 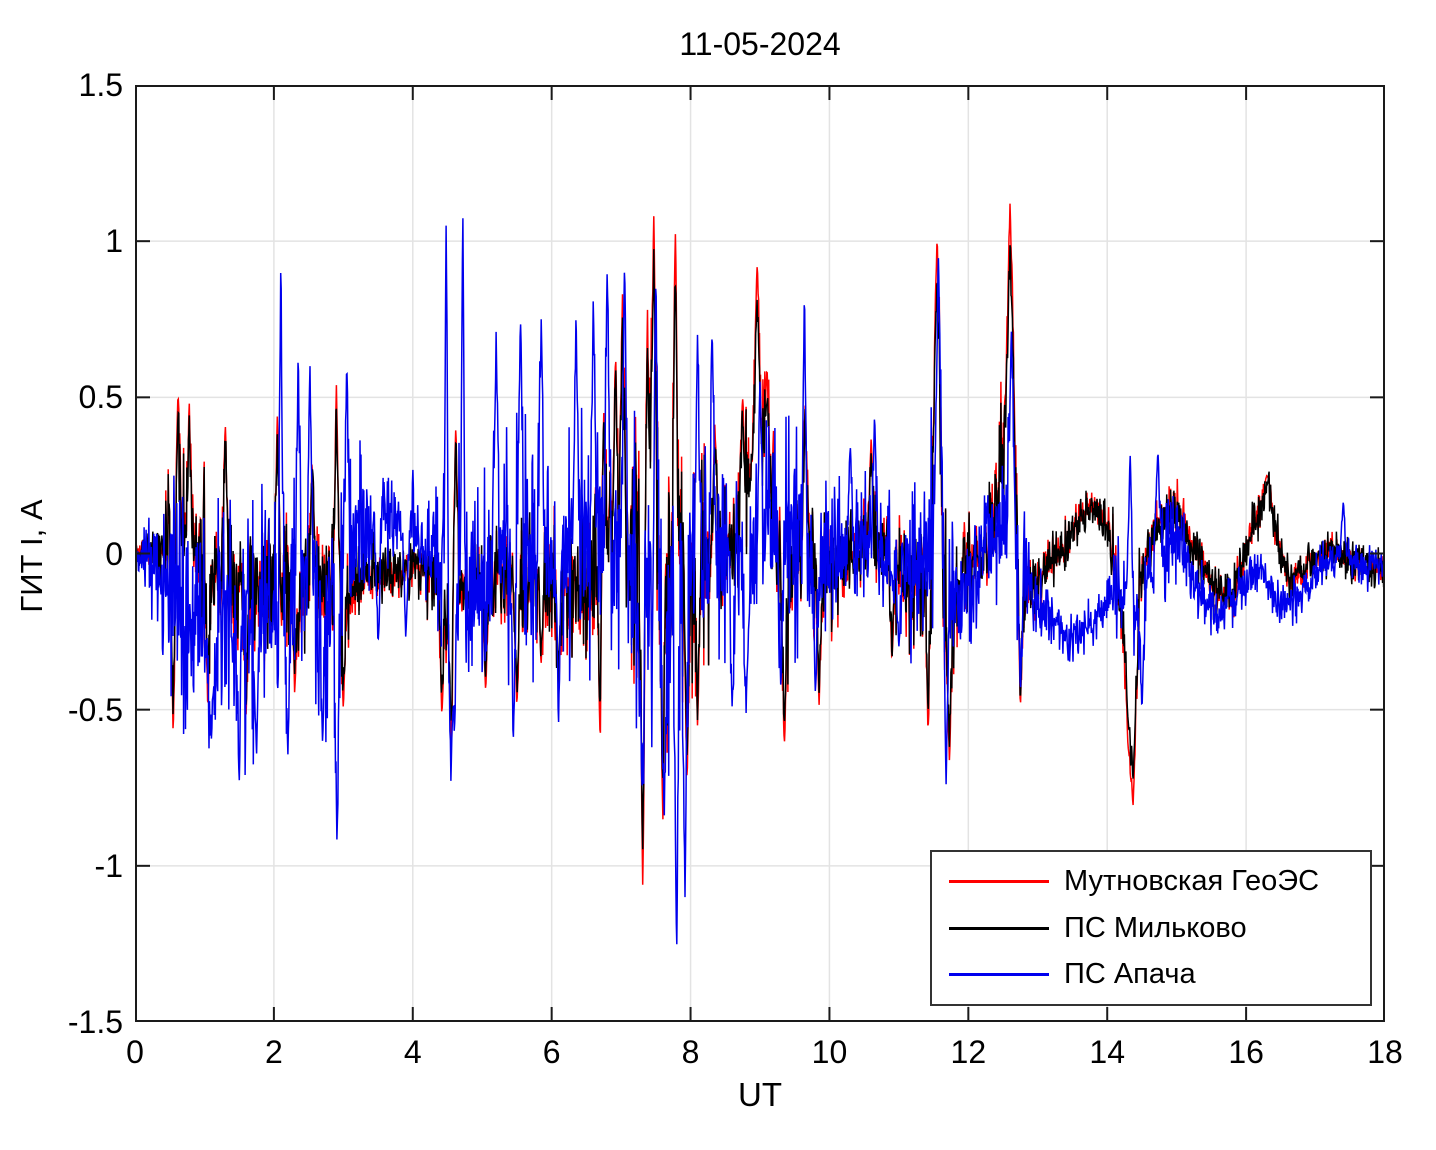 I want to click on x-tick-label: 8, so click(x=690, y=1052).